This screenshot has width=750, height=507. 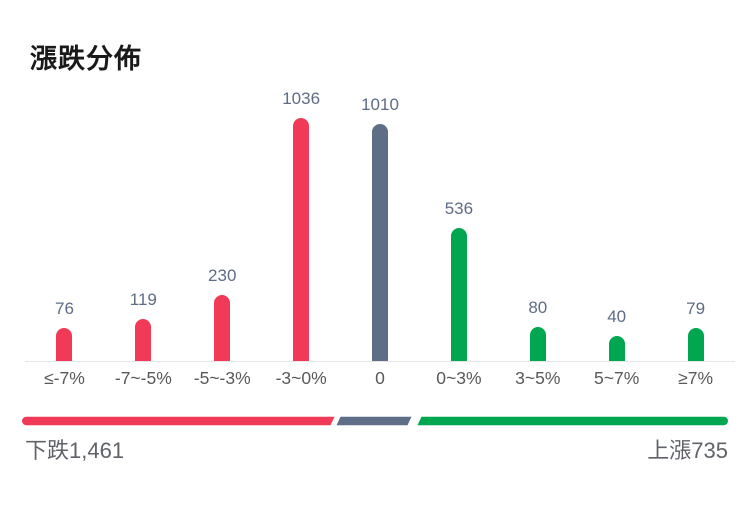 I want to click on category-label: 0~3%, so click(x=459, y=378).